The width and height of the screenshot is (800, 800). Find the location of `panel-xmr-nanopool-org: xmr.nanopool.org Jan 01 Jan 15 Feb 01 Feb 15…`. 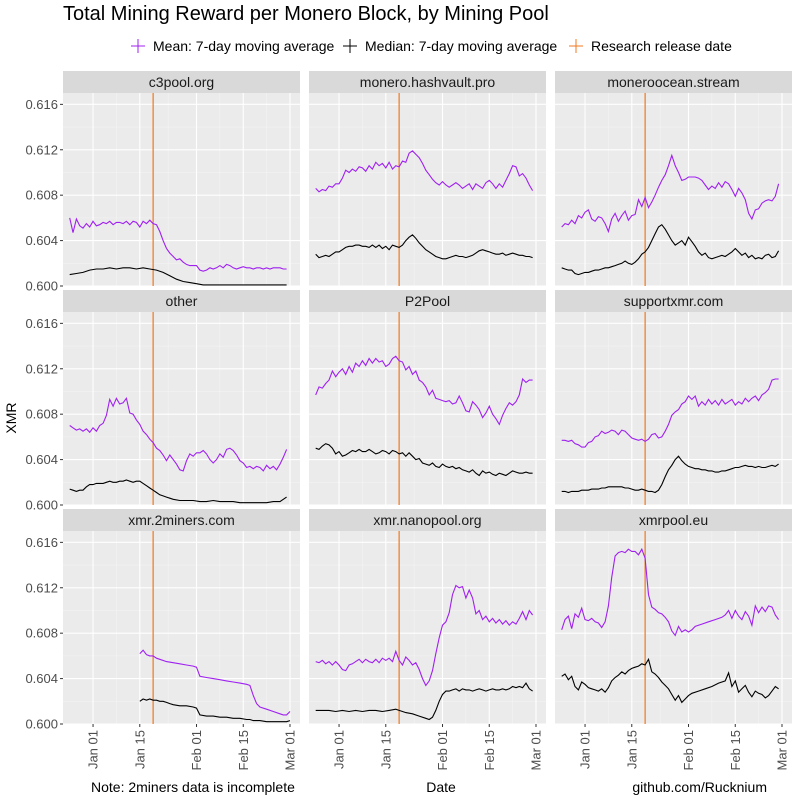

panel-xmr-nanopool-org: xmr.nanopool.org Jan 01 Jan 15 Feb 01 Feb 15… is located at coordinates (427, 639).